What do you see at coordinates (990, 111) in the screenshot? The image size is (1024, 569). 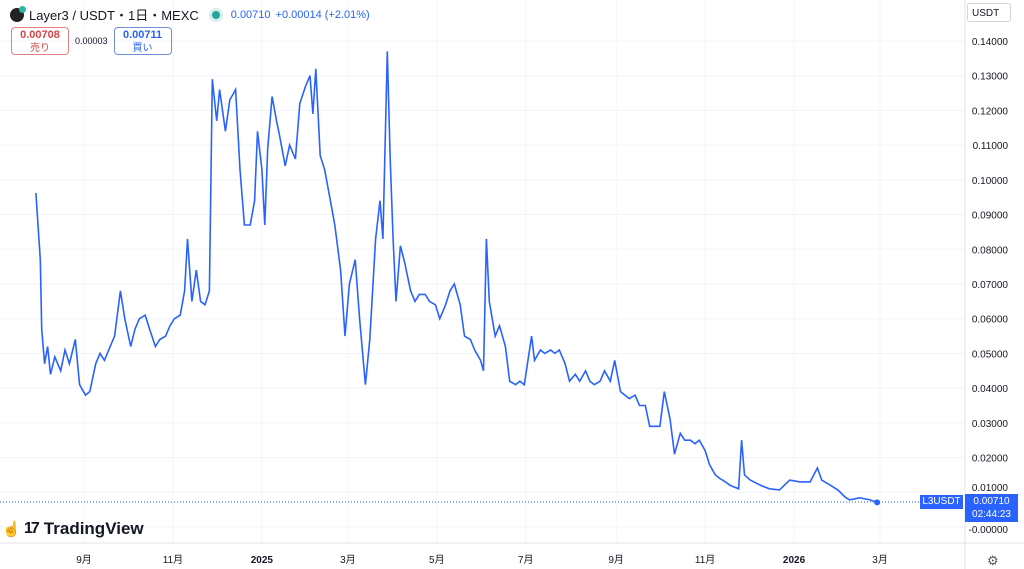 I see `price-tick-label: 0.12000` at bounding box center [990, 111].